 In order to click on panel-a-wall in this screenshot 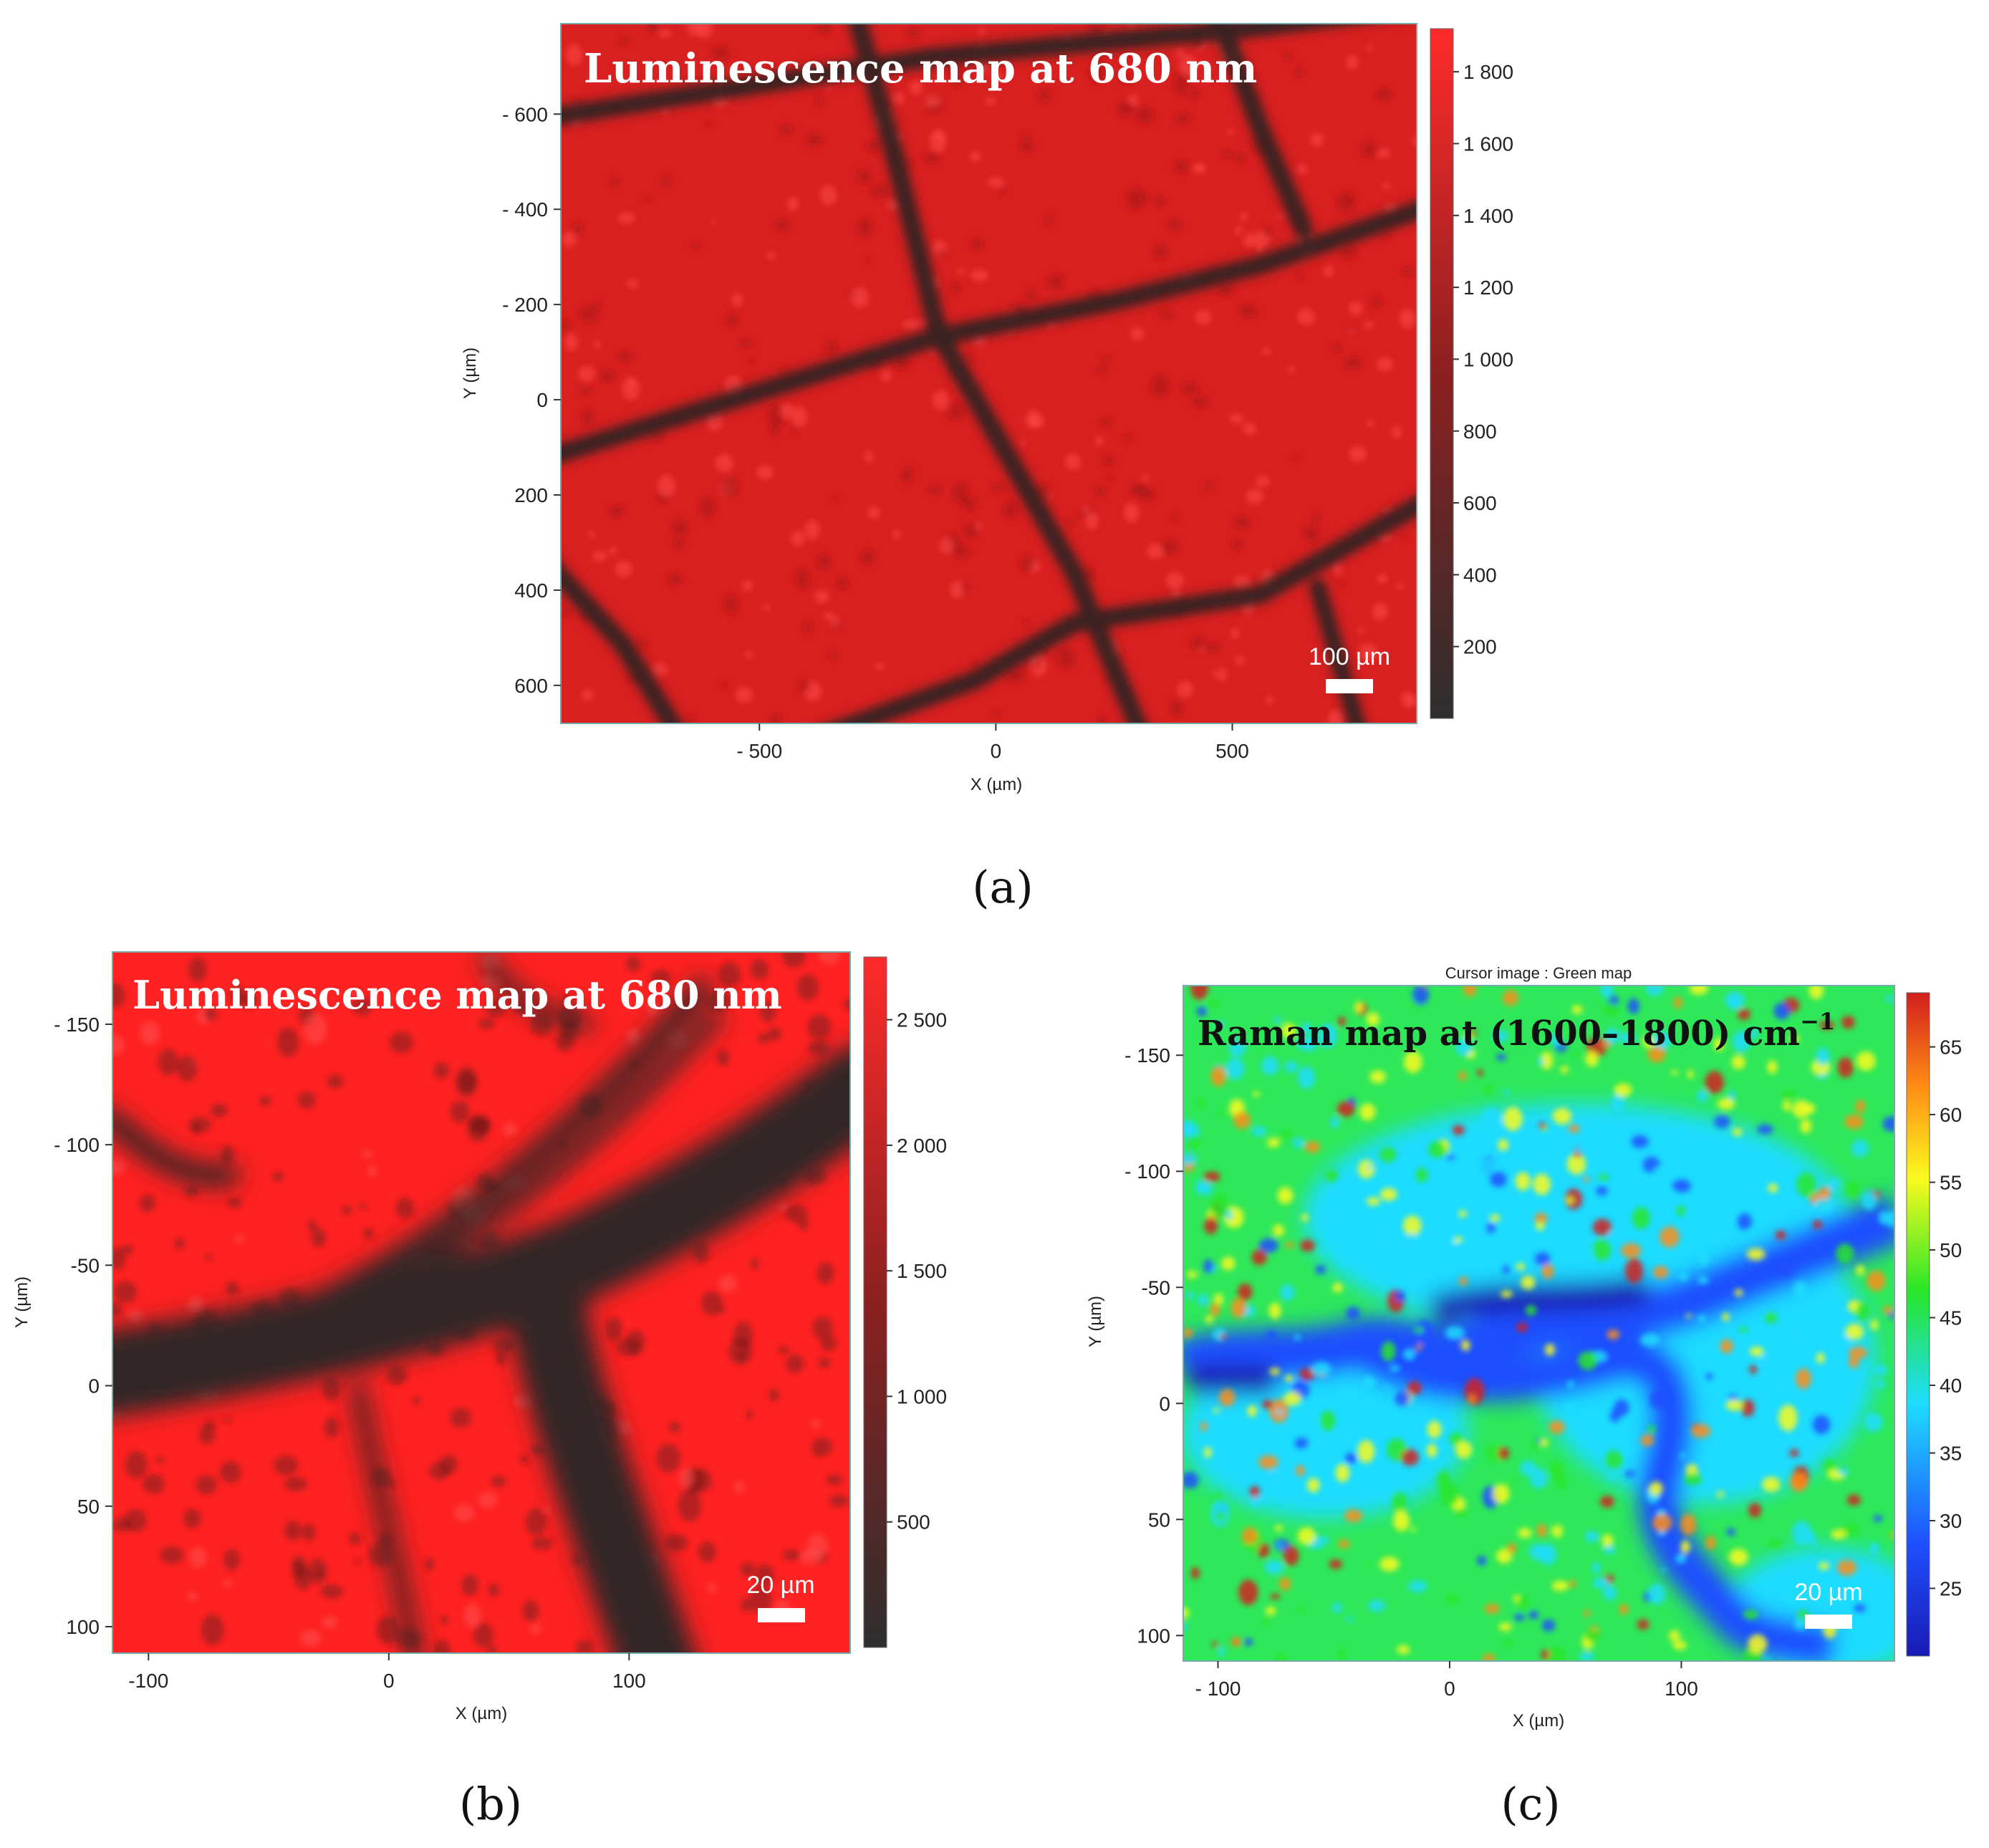, I will do `click(622, 642)`.